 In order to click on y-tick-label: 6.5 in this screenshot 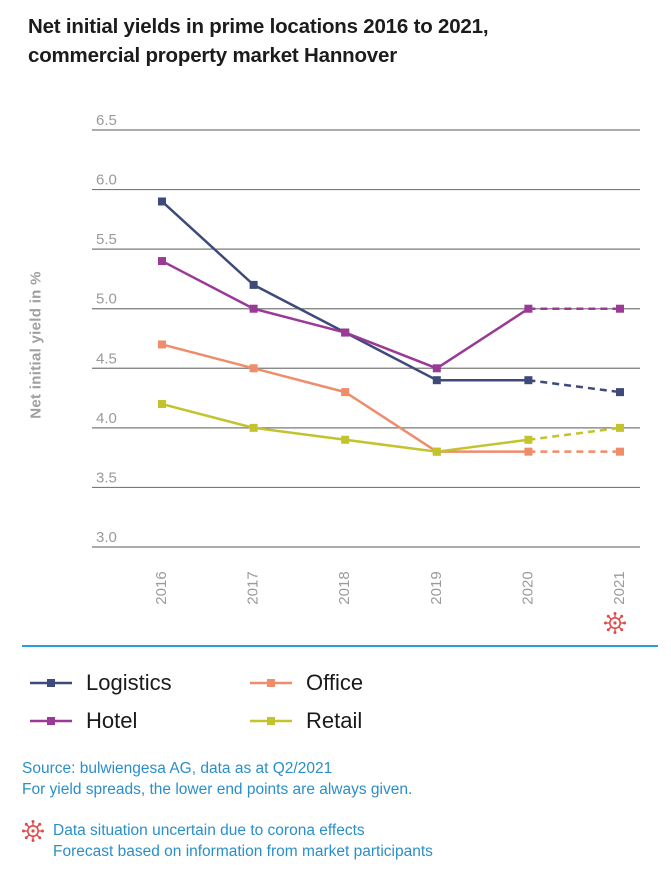, I will do `click(106, 120)`.